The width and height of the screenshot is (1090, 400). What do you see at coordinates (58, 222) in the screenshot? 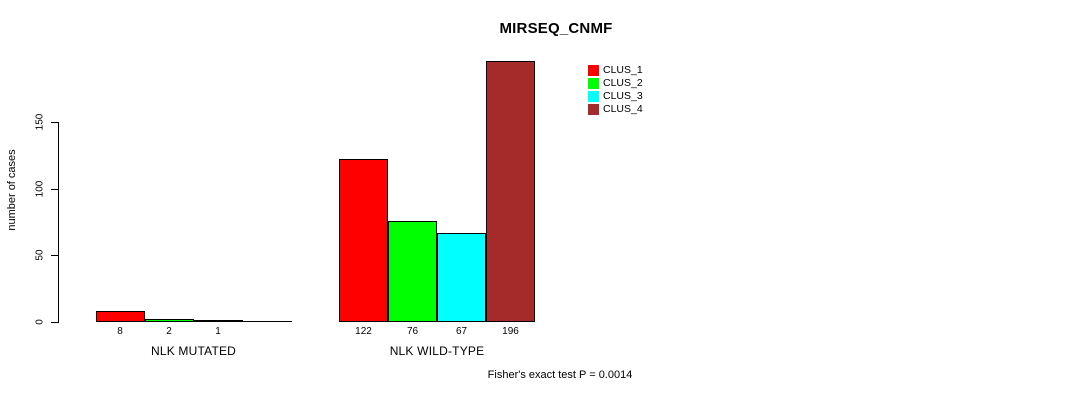
I see `y-axis-line` at bounding box center [58, 222].